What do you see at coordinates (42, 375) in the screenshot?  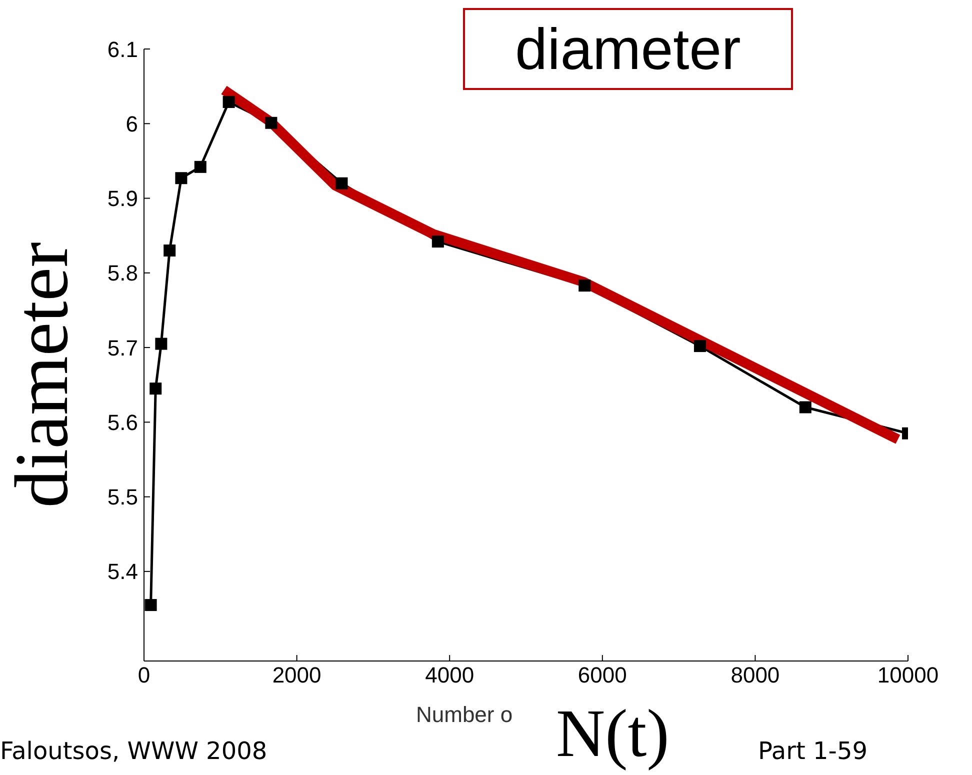 I see `y-axis-title: diameter` at bounding box center [42, 375].